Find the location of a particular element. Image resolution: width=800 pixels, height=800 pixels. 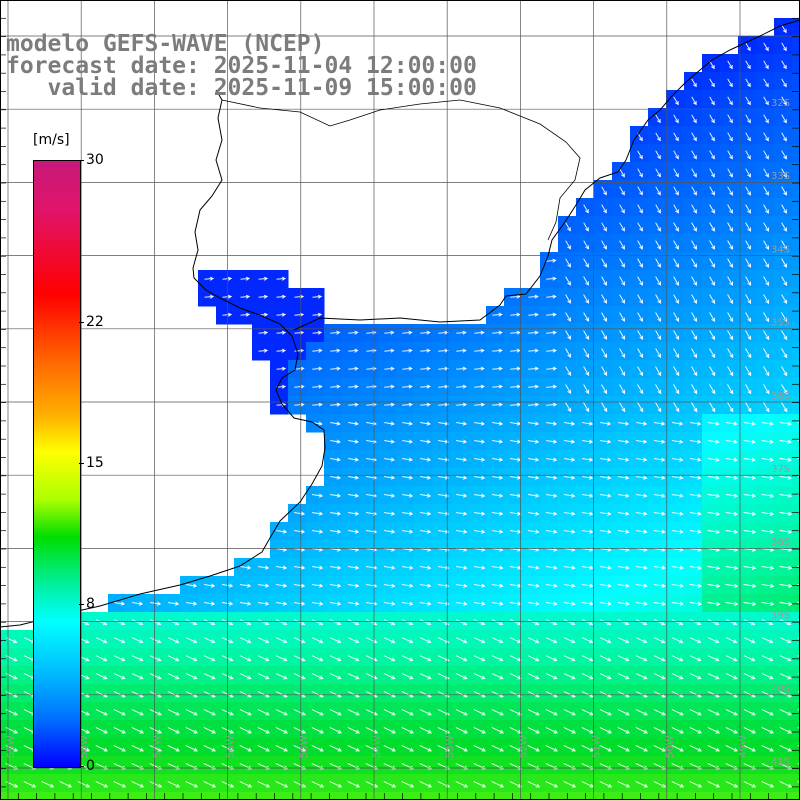

forecast-date: forecast date: 2025-11-04 12:00:00 is located at coordinates (241, 66).